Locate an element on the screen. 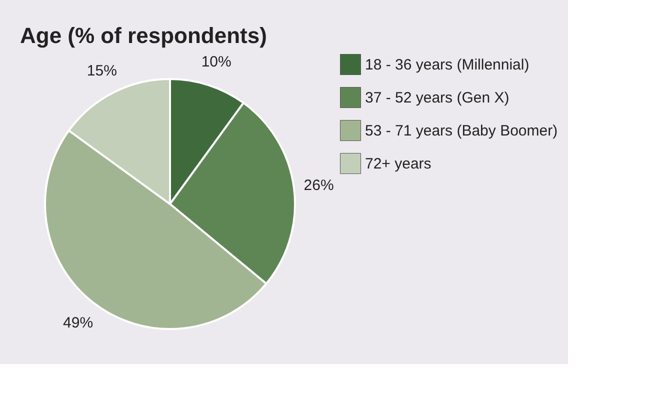 The width and height of the screenshot is (661, 415). legend-label: 18 - 36 years (Millennial) is located at coordinates (447, 65).